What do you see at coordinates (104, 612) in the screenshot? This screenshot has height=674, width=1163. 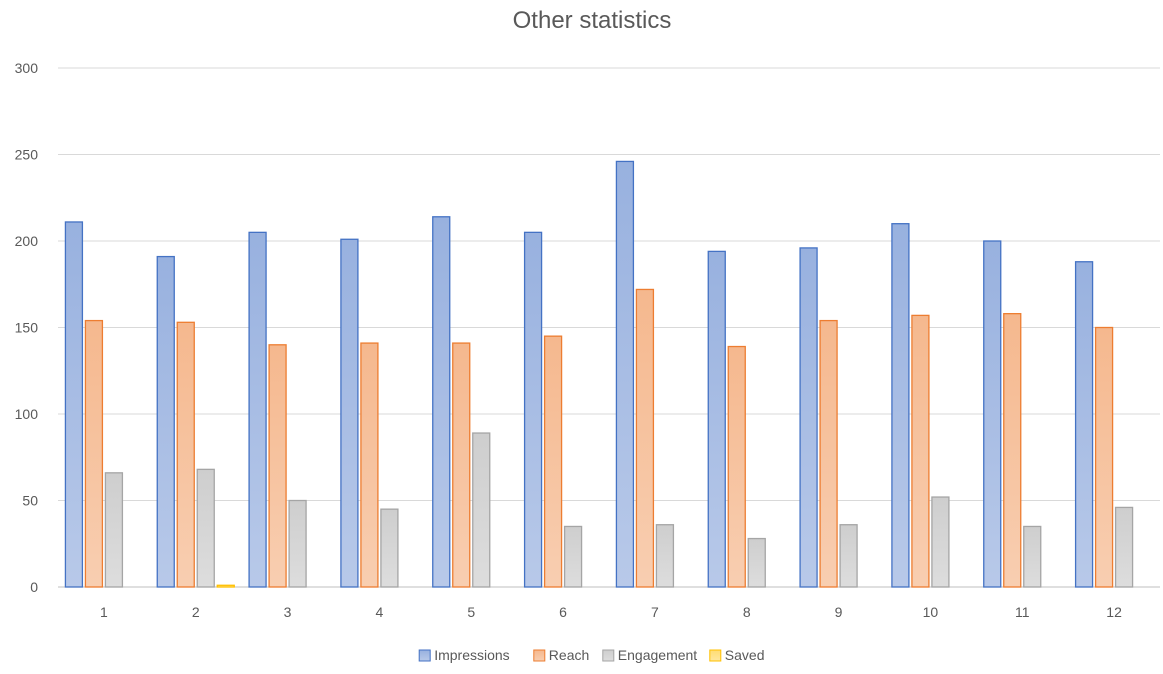 I see `x-tick-label: 1` at bounding box center [104, 612].